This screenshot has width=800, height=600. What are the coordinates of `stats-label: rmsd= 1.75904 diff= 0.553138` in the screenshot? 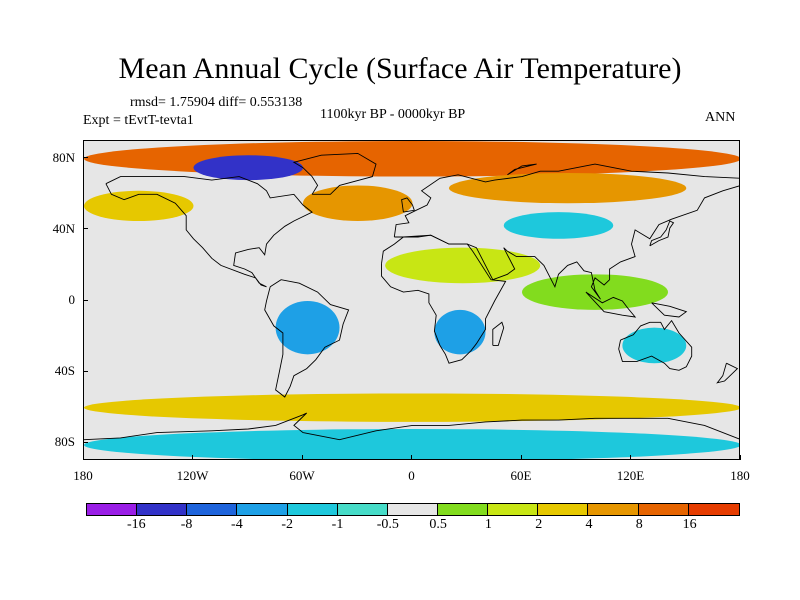 It's located at (216, 102).